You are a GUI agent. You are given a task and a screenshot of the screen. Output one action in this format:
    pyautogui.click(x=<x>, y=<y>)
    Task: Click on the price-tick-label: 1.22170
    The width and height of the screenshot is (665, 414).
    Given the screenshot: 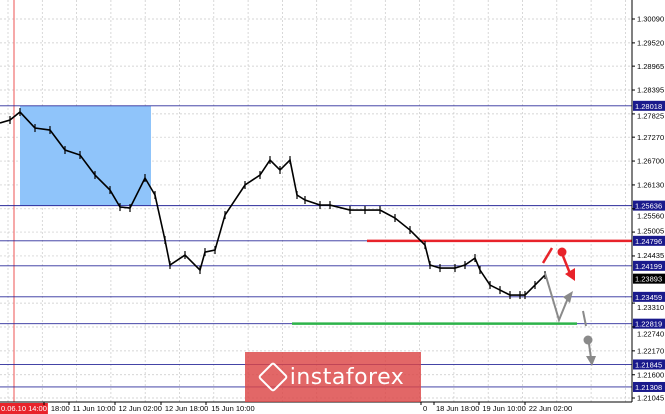 What is the action you would take?
    pyautogui.click(x=650, y=351)
    